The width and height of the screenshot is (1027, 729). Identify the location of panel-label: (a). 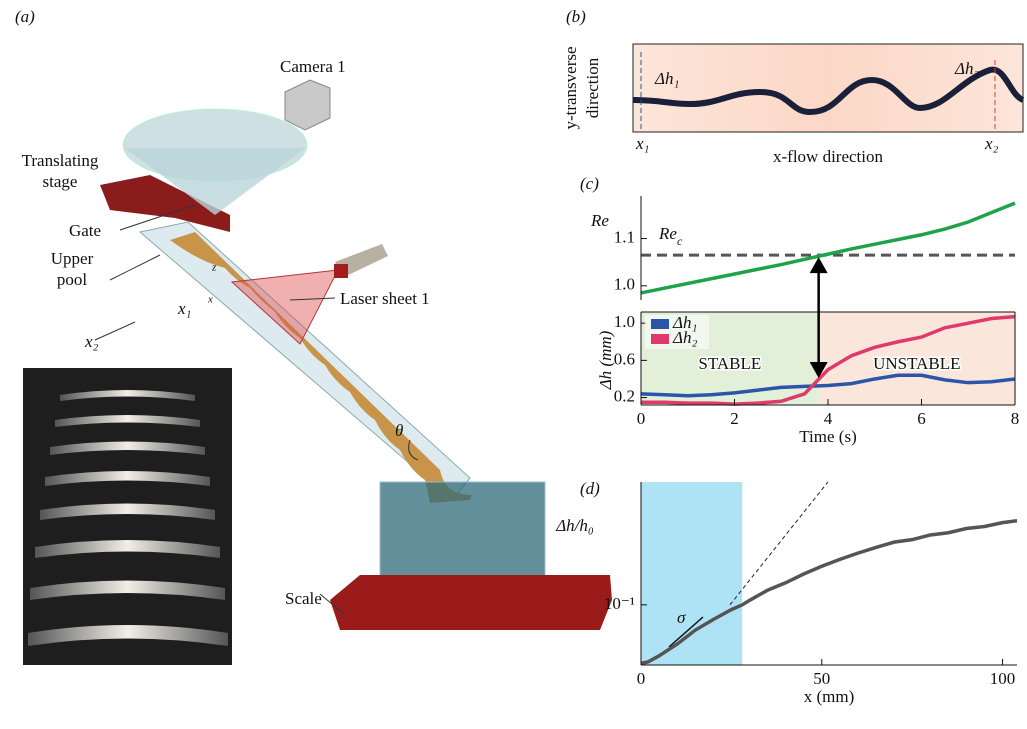
(25, 16).